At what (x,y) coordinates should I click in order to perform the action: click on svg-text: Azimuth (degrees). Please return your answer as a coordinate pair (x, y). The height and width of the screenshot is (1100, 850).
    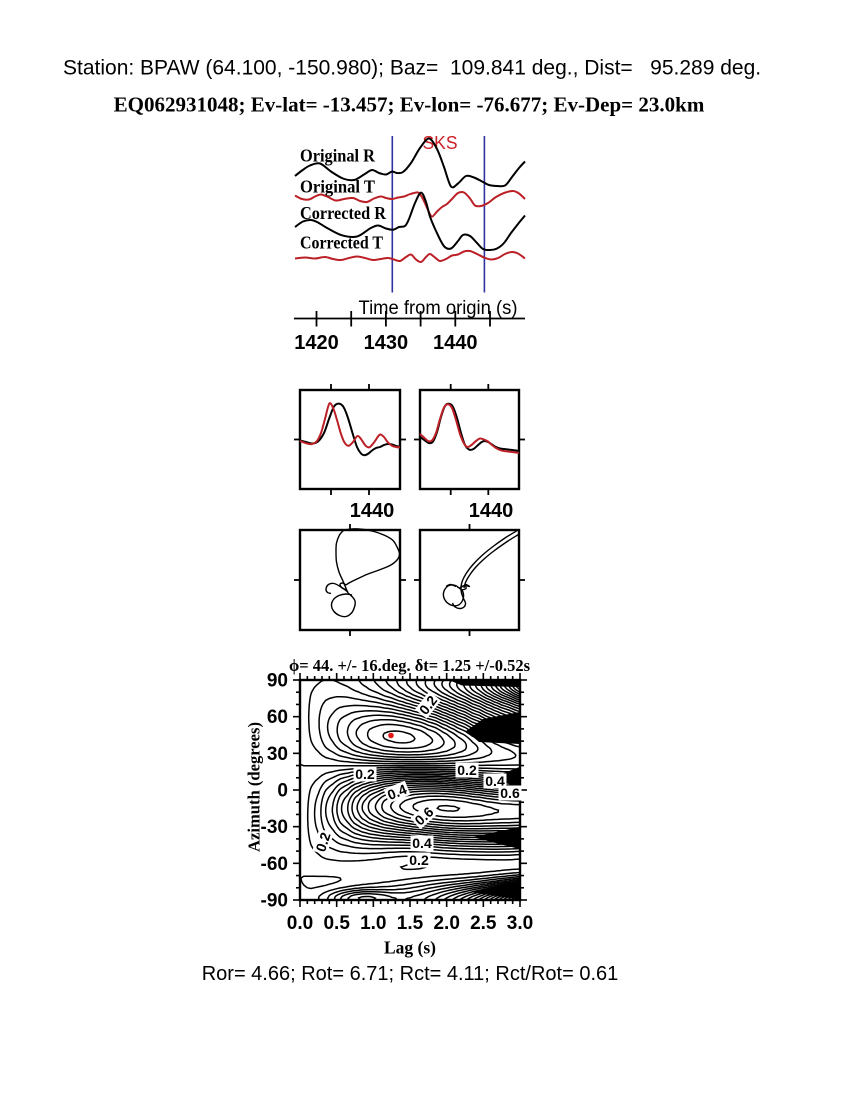
    Looking at the image, I should click on (254, 787).